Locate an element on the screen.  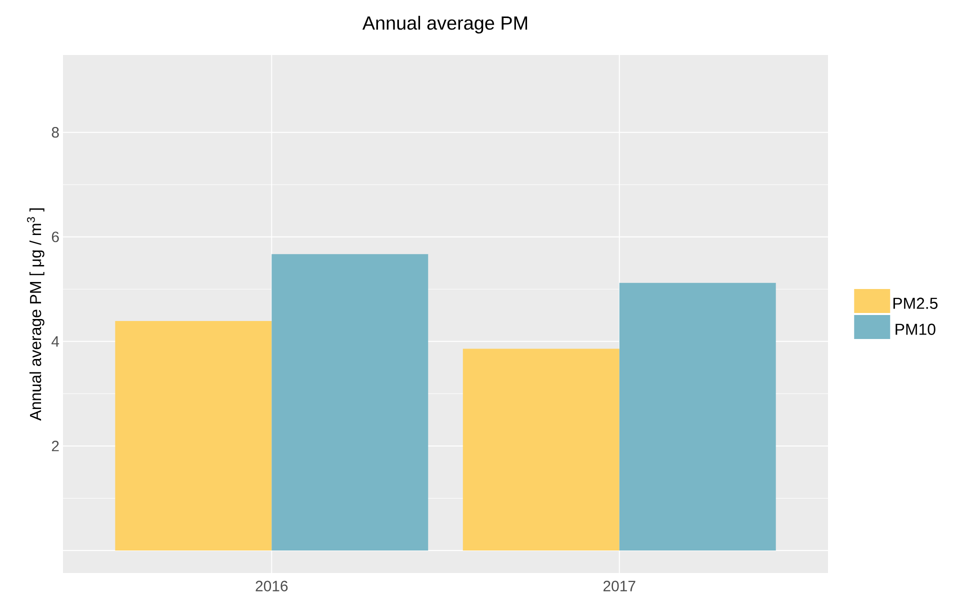
y-tick-label: 2 is located at coordinates (55, 446).